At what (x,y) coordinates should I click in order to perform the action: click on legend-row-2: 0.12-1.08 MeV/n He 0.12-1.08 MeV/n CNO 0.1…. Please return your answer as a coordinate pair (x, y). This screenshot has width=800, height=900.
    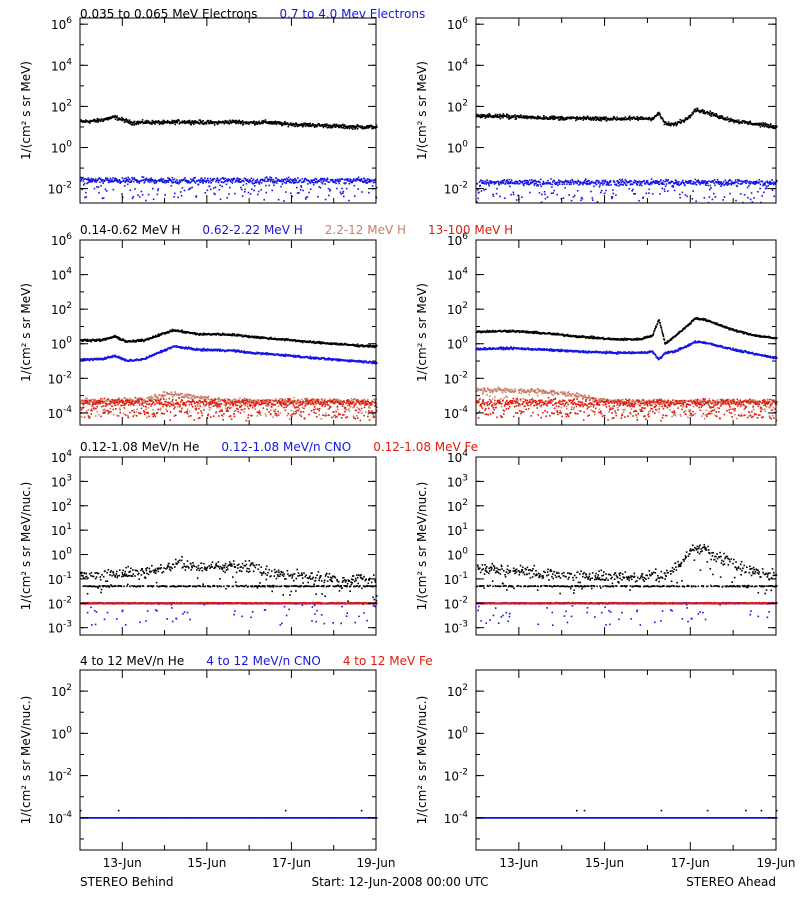
    Looking at the image, I should click on (279, 447).